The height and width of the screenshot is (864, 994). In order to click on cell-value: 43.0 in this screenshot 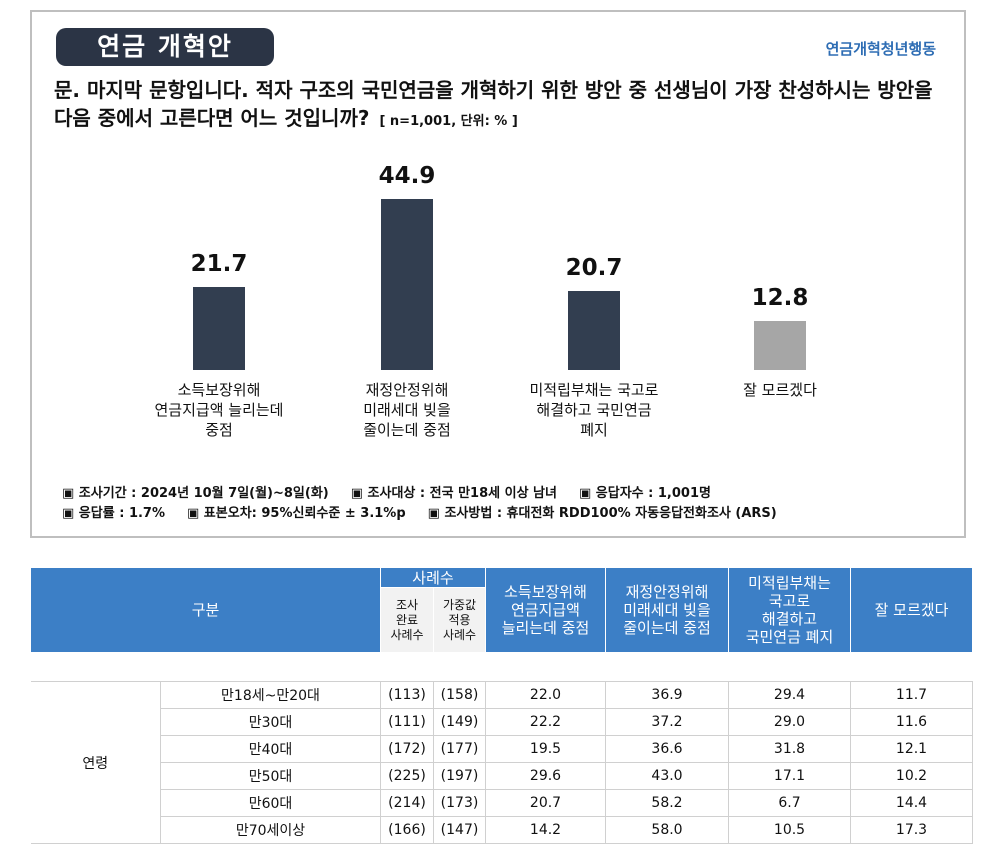, I will do `click(667, 776)`.